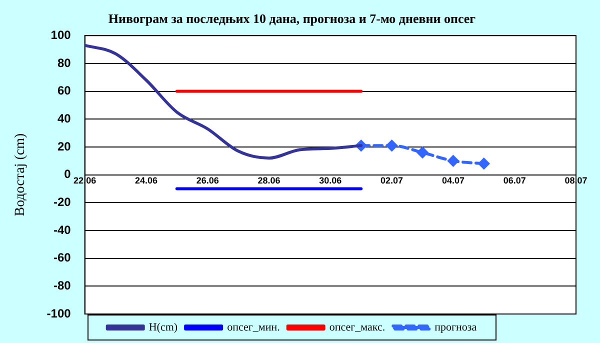  What do you see at coordinates (146, 181) in the screenshot?
I see `x-tick-label: 24.06` at bounding box center [146, 181].